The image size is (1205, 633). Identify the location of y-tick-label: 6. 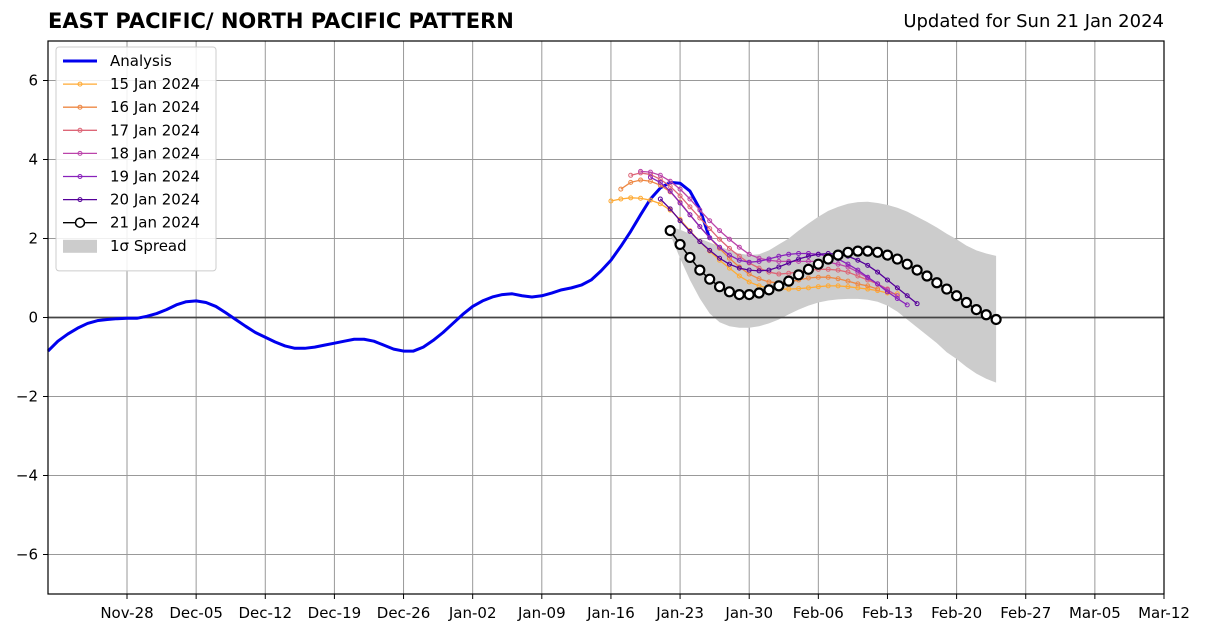
(33, 81).